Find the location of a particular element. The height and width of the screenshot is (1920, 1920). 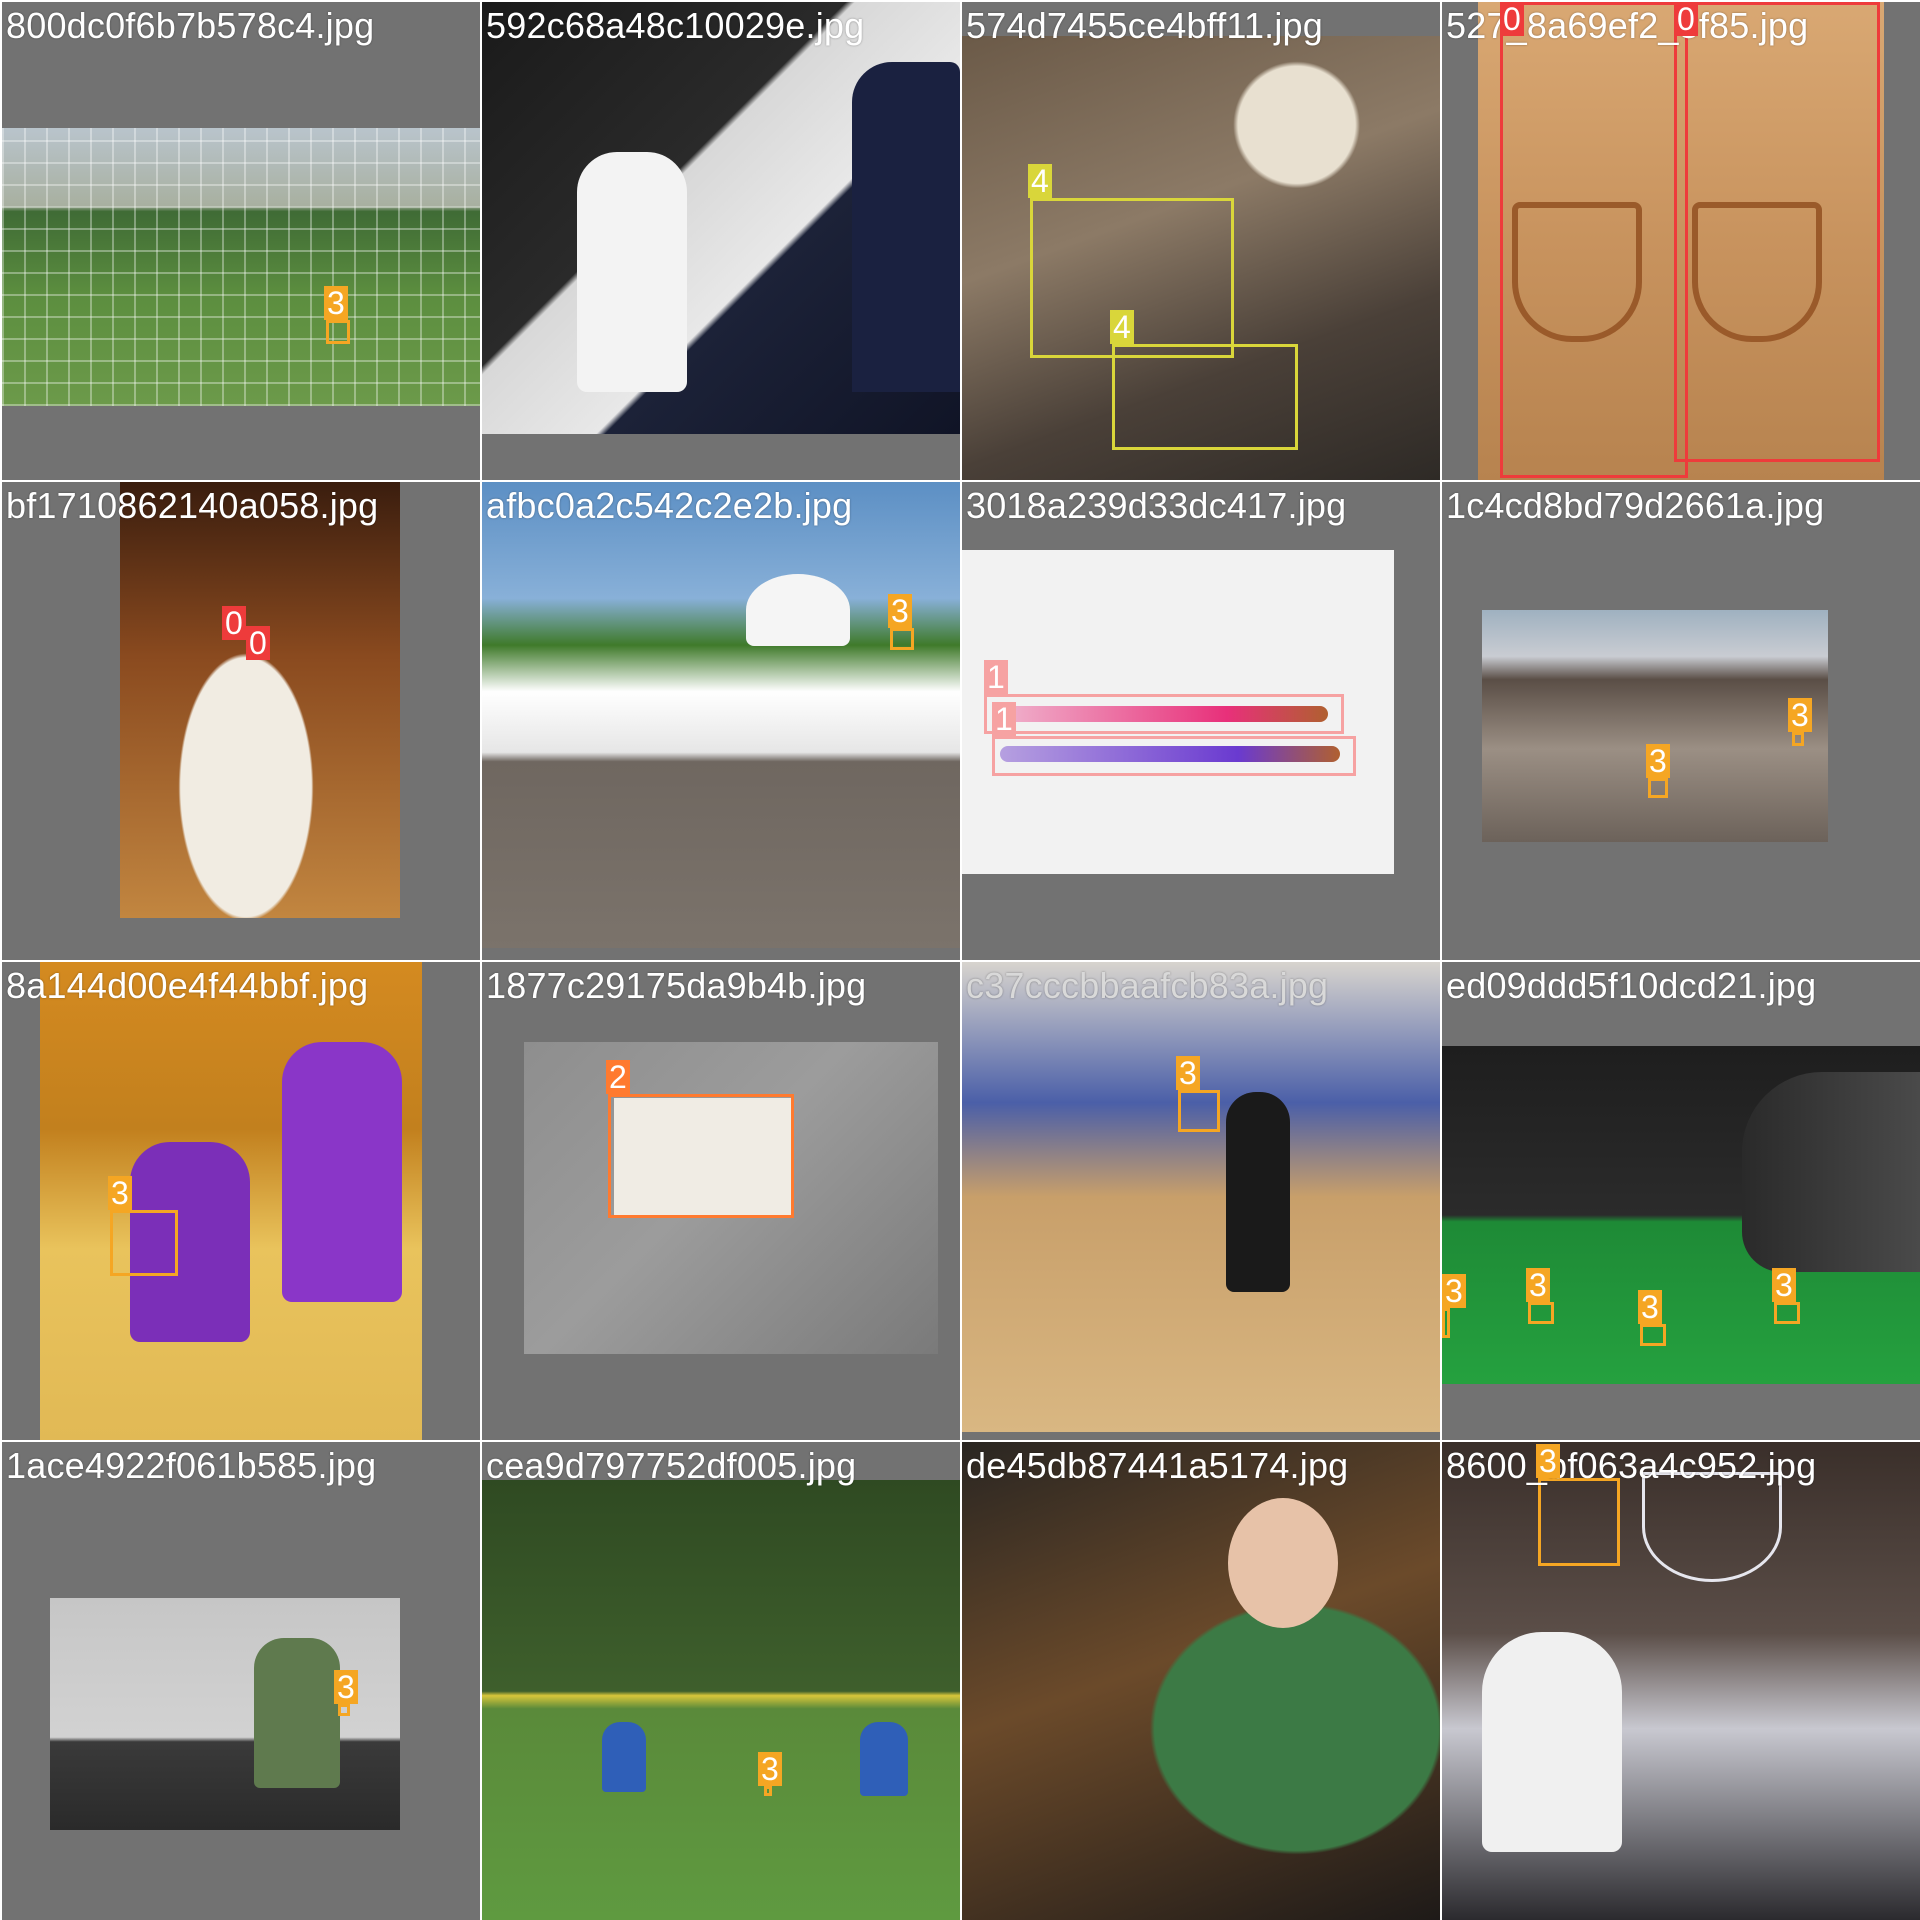

filename-label: 8600_bf063a4c952.jpg is located at coordinates (1631, 1465).